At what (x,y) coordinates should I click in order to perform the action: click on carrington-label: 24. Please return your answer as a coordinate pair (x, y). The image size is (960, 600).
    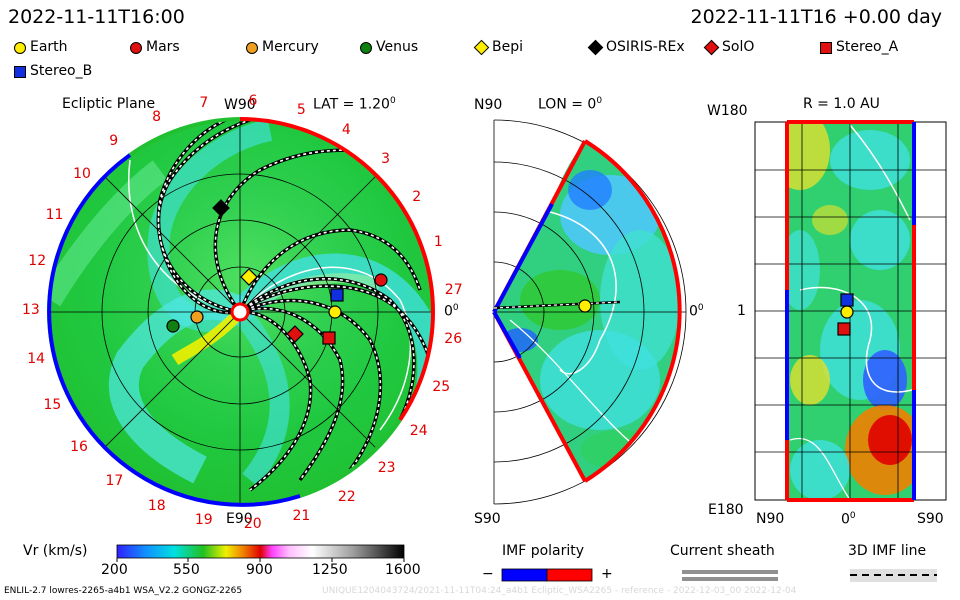
    Looking at the image, I should click on (418, 430).